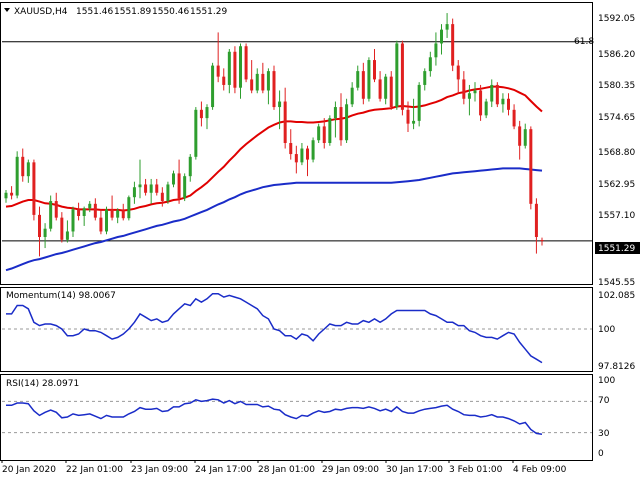 This screenshot has height=480, width=640. I want to click on price-axis-label: 1568.80, so click(616, 153).